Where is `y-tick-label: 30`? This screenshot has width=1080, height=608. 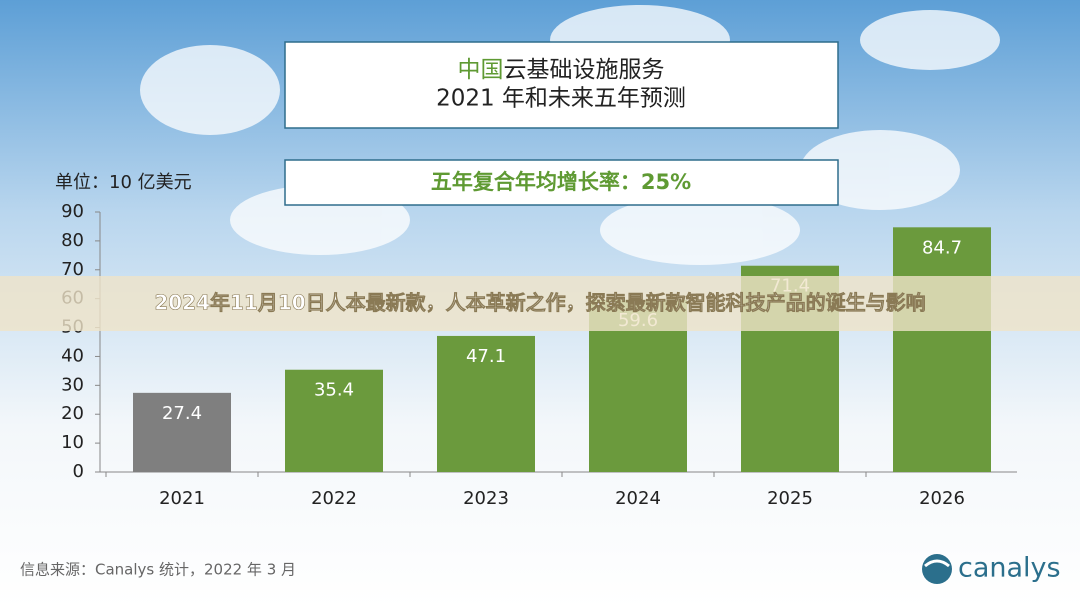 y-tick-label: 30 is located at coordinates (72, 384).